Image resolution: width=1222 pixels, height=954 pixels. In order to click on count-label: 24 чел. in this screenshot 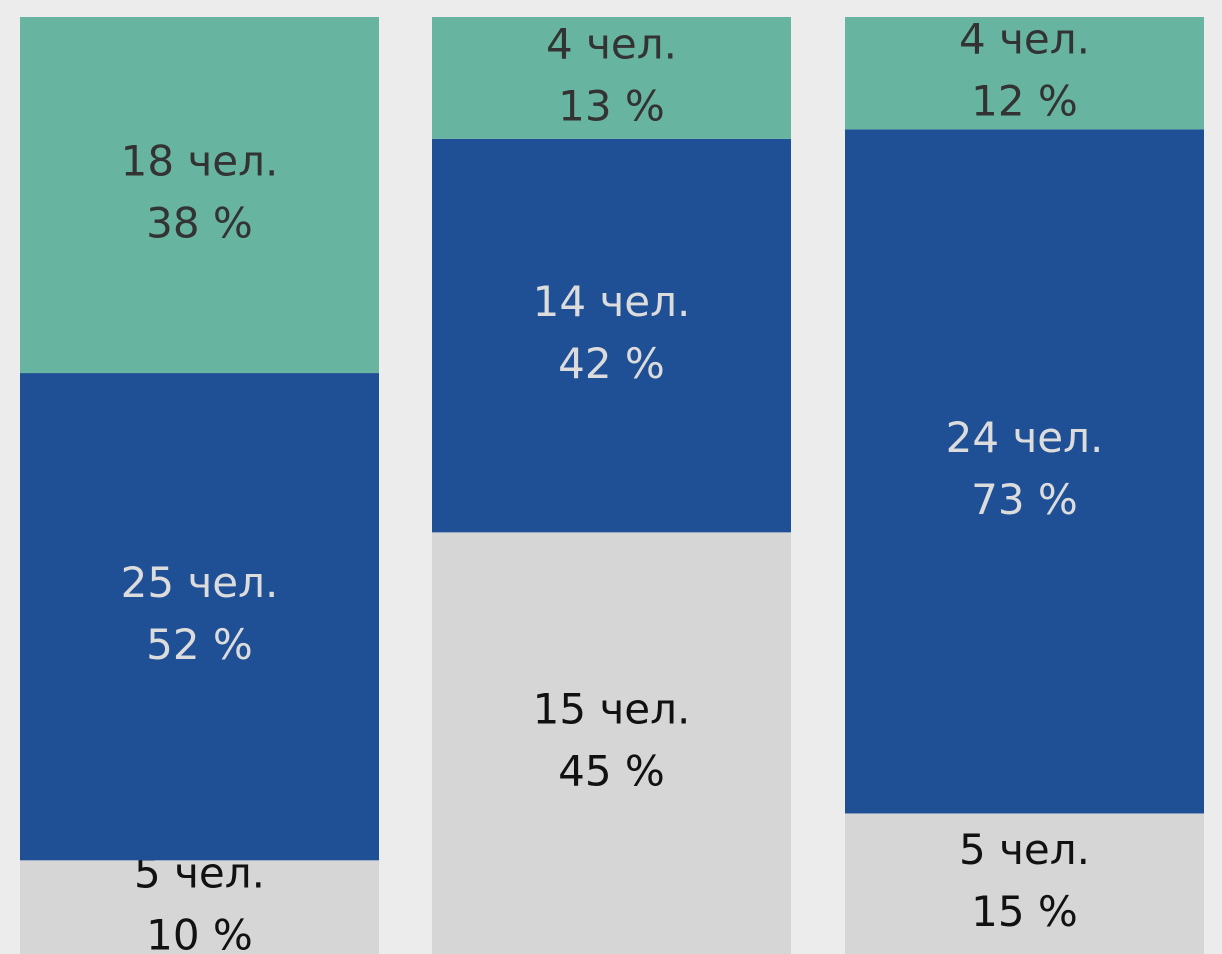, I will do `click(1025, 437)`.